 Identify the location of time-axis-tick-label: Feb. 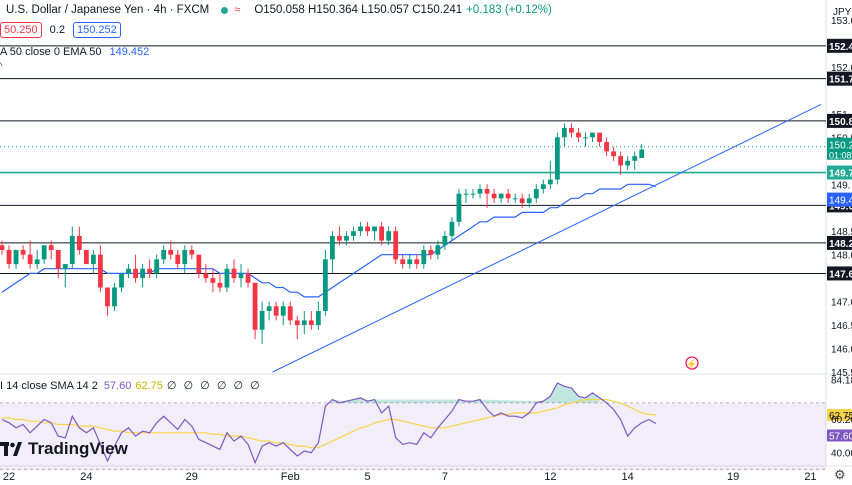
(290, 477).